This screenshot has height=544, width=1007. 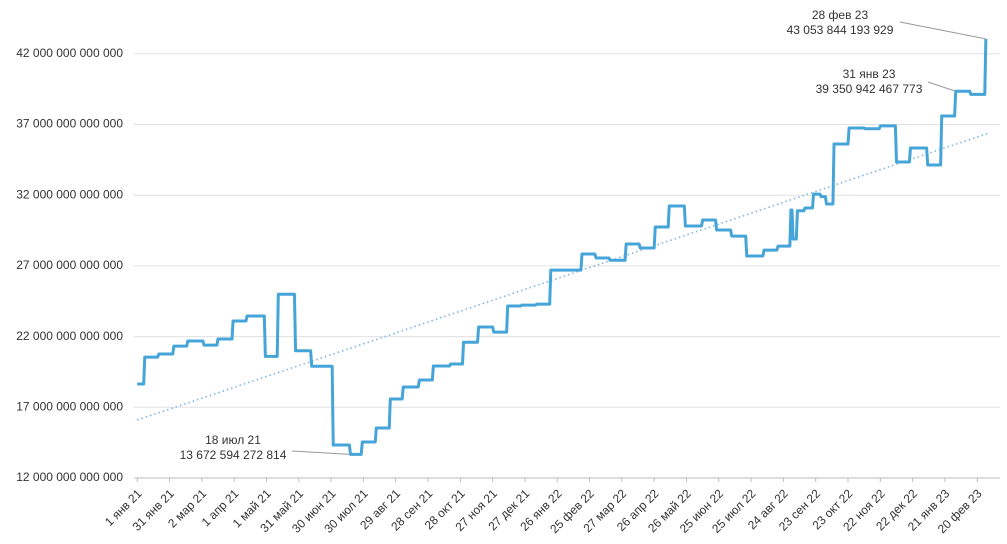 What do you see at coordinates (69, 194) in the screenshot?
I see `y-tick-label: 32 000 000 000 000` at bounding box center [69, 194].